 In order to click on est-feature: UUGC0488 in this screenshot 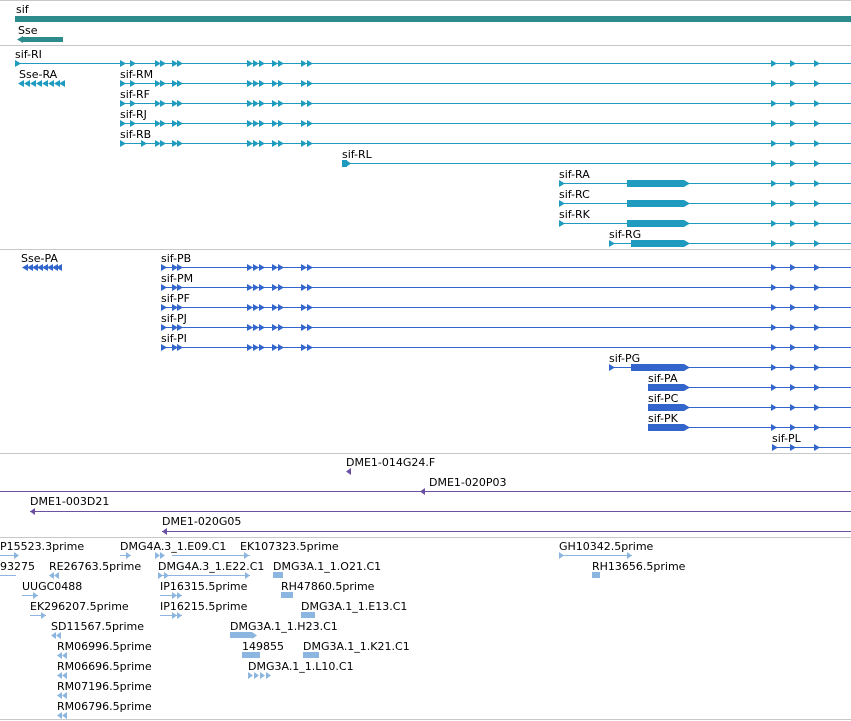, I will do `click(52, 589)`.